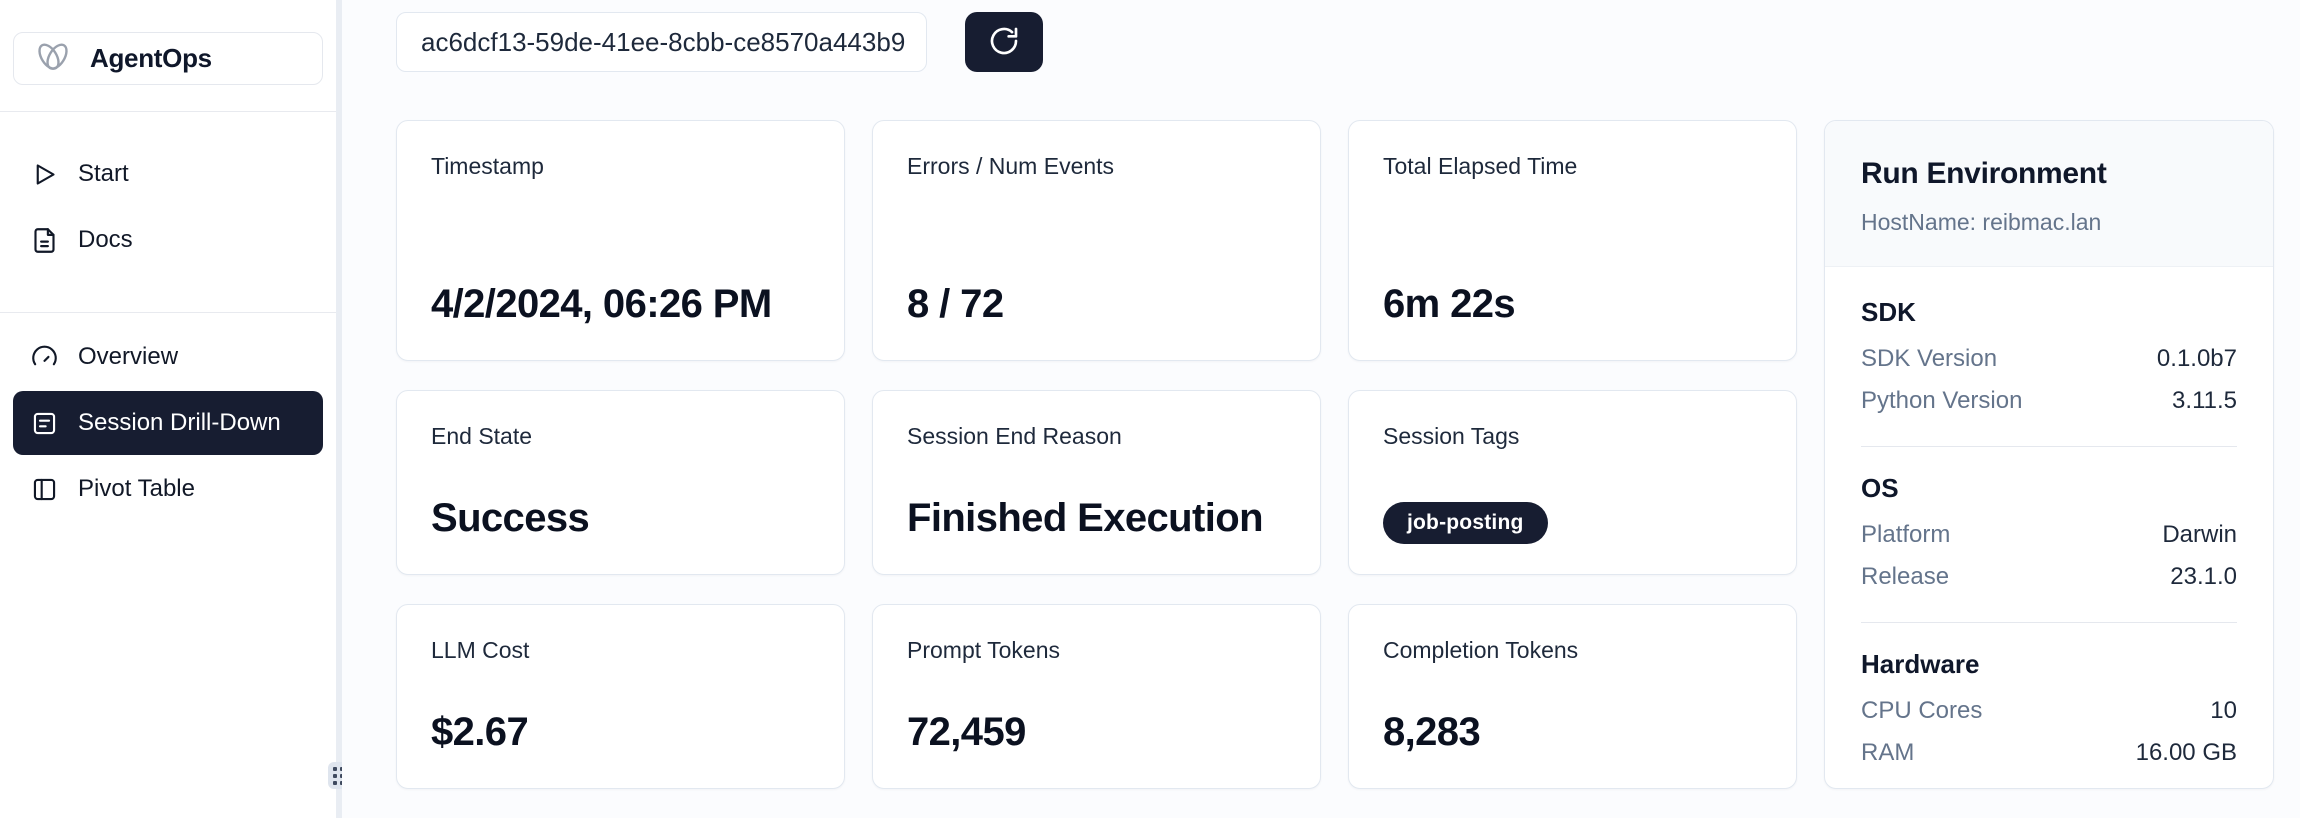  I want to click on card-label: Total Elapsed Time, so click(1480, 166).